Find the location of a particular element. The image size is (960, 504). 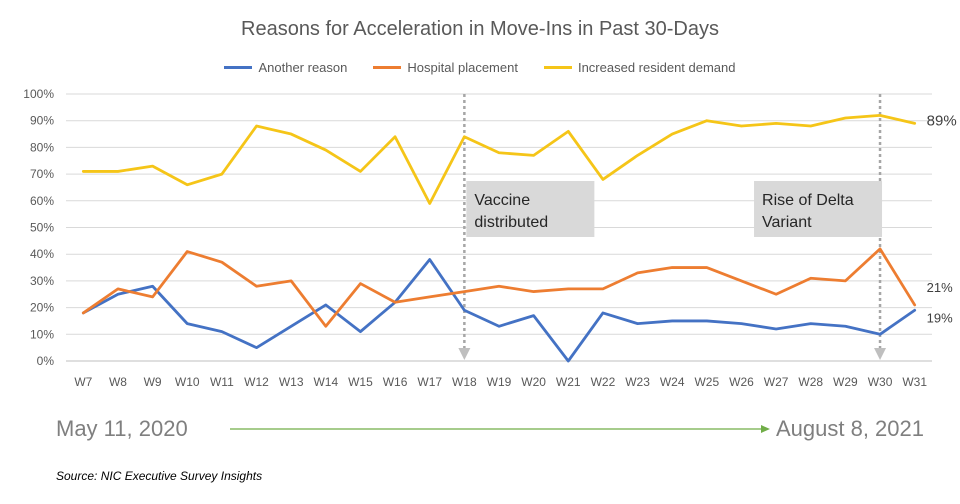

x-tick-label: W18 is located at coordinates (464, 382).